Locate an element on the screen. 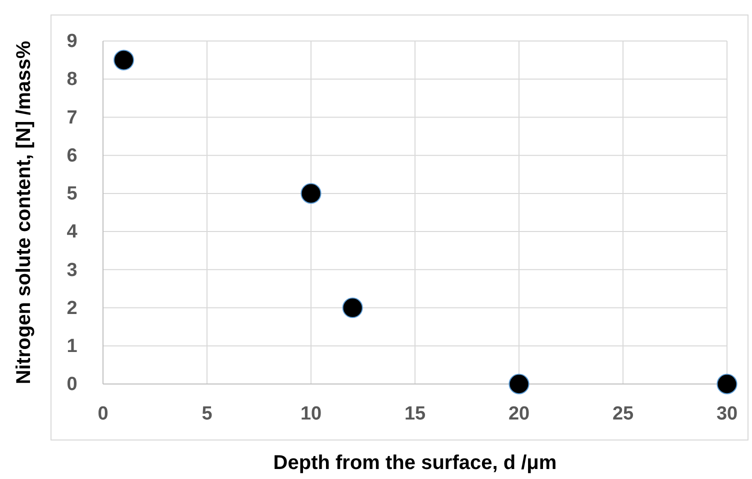 The image size is (752, 479). x-tick-label: 25 is located at coordinates (623, 413).